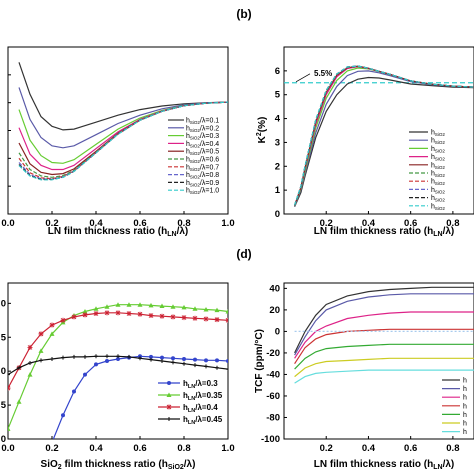 The width and height of the screenshot is (474, 474). I want to click on legend-label-6: h, so click(465, 432).